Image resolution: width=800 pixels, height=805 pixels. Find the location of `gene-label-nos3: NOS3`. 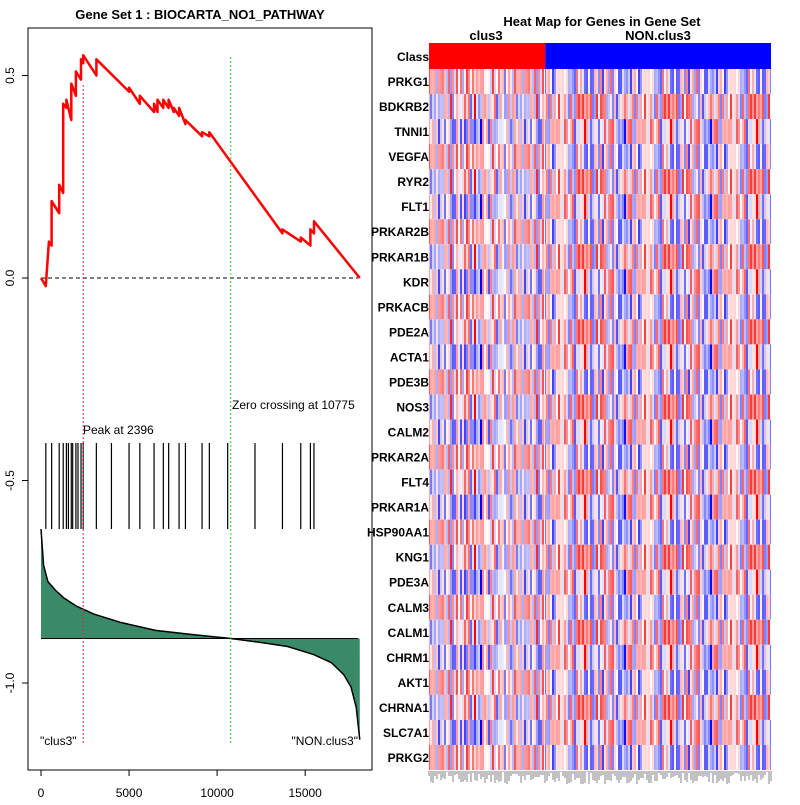

gene-label-nos3: NOS3 is located at coordinates (412, 408).